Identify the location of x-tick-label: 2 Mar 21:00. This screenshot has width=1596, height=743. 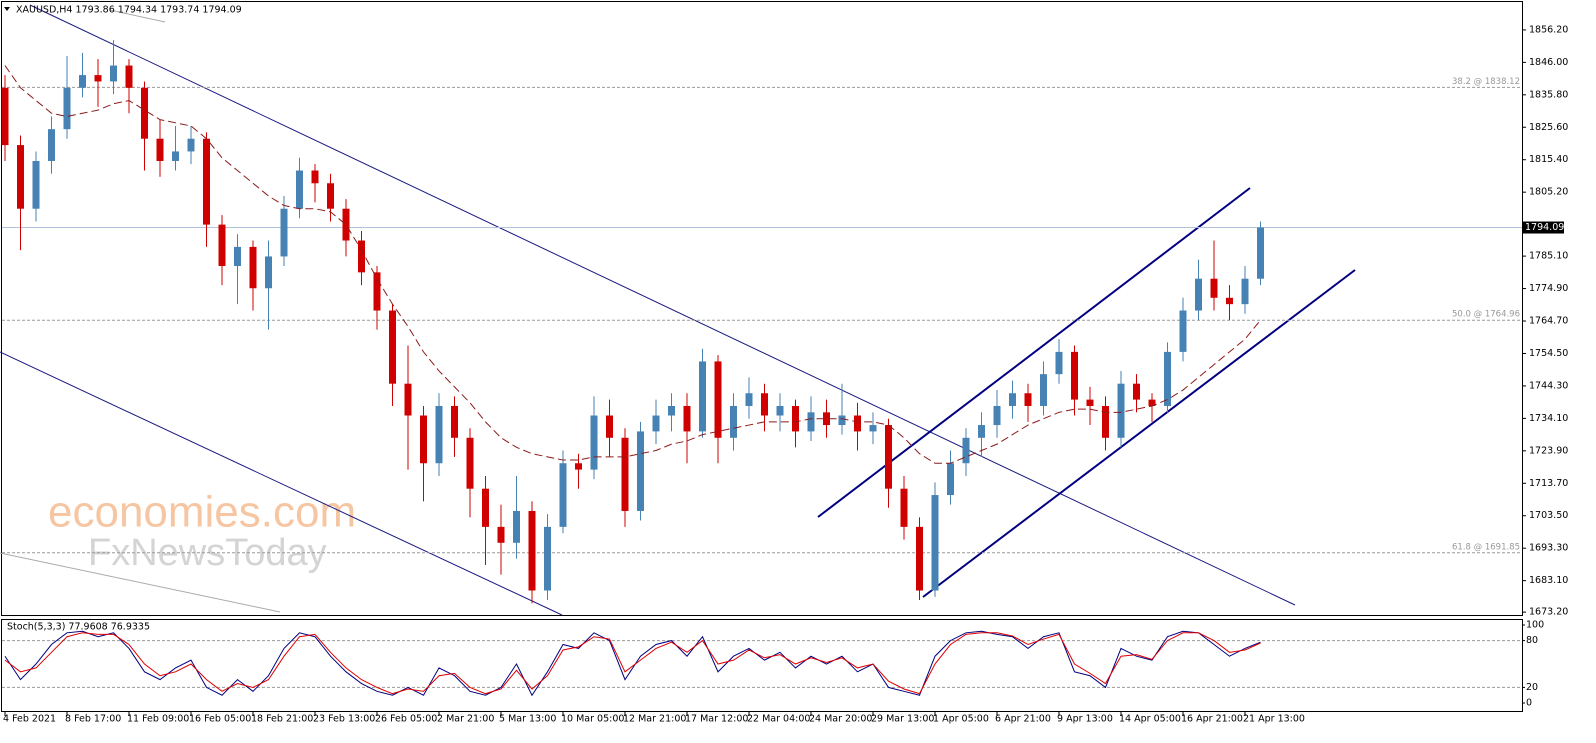
(465, 719).